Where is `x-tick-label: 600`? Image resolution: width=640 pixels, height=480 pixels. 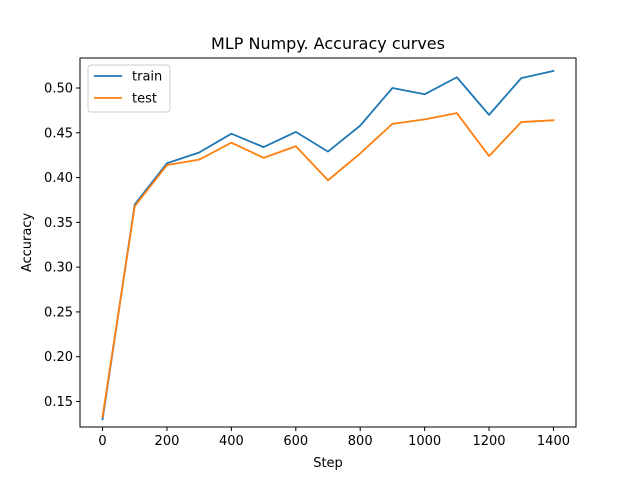 x-tick-label: 600 is located at coordinates (295, 441).